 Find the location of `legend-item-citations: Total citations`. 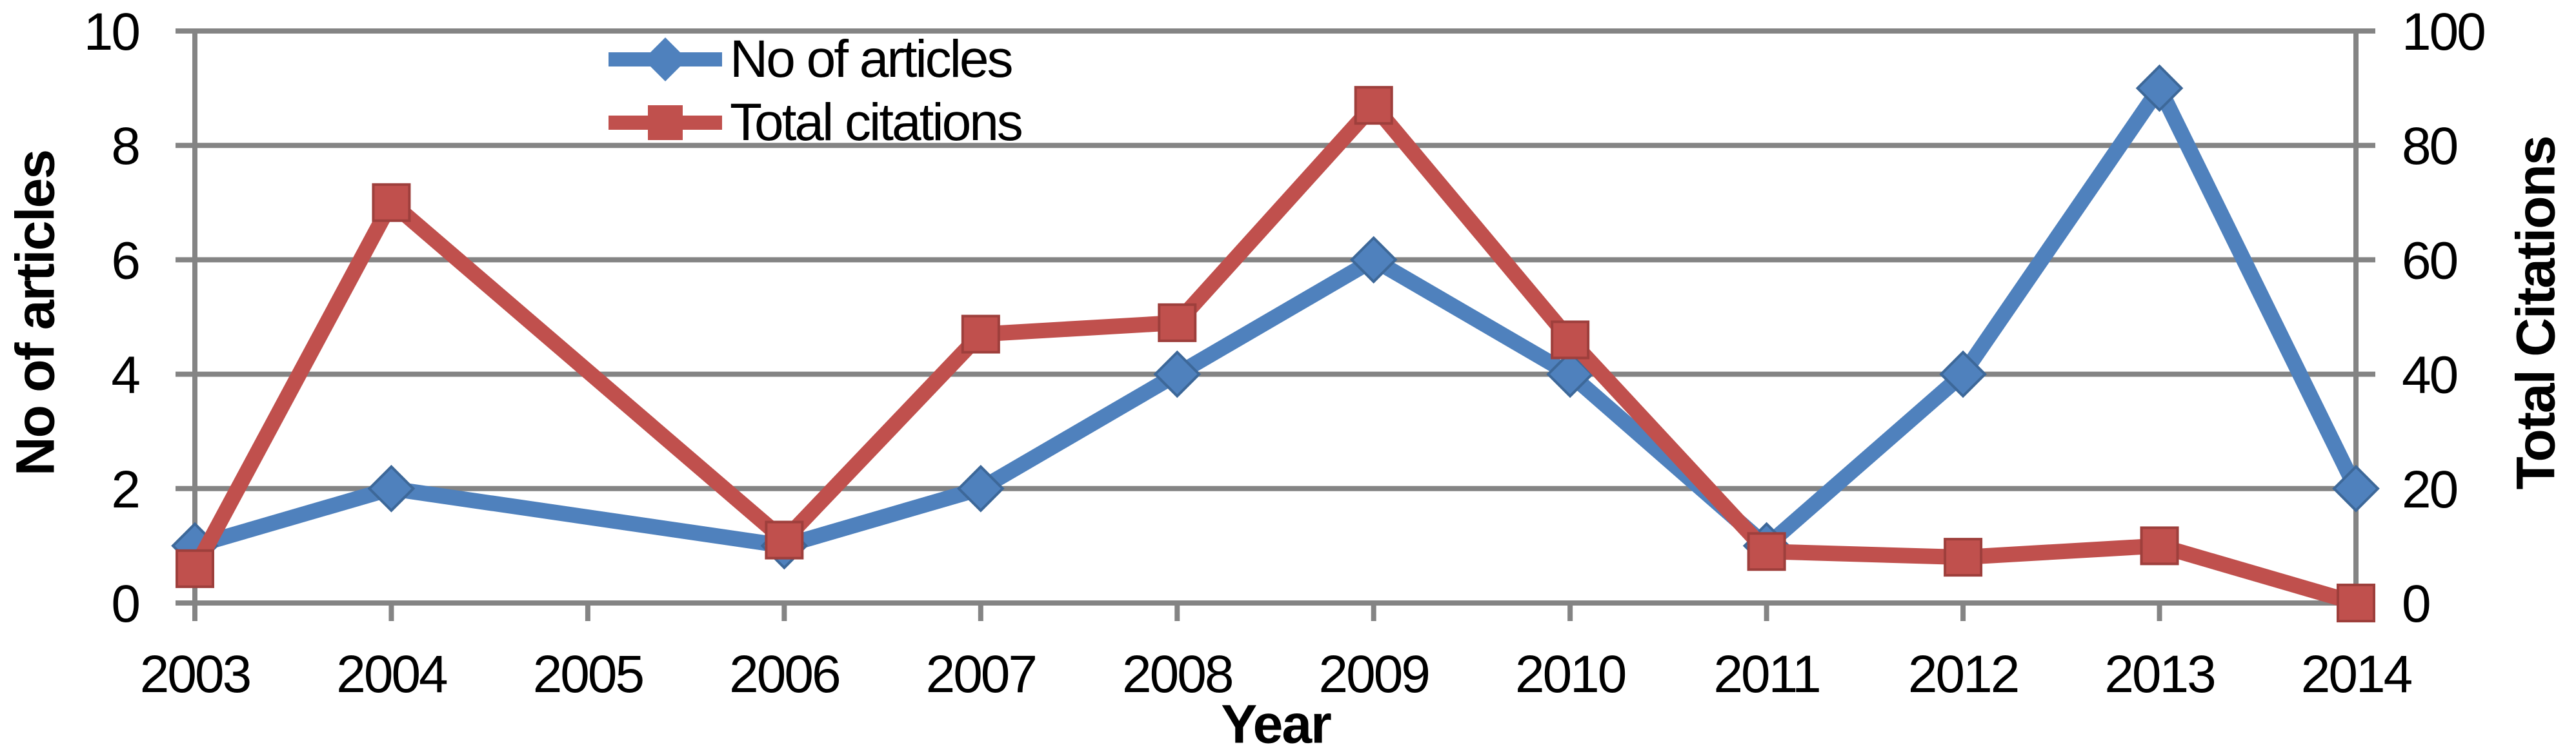

legend-item-citations: Total citations is located at coordinates (816, 122).